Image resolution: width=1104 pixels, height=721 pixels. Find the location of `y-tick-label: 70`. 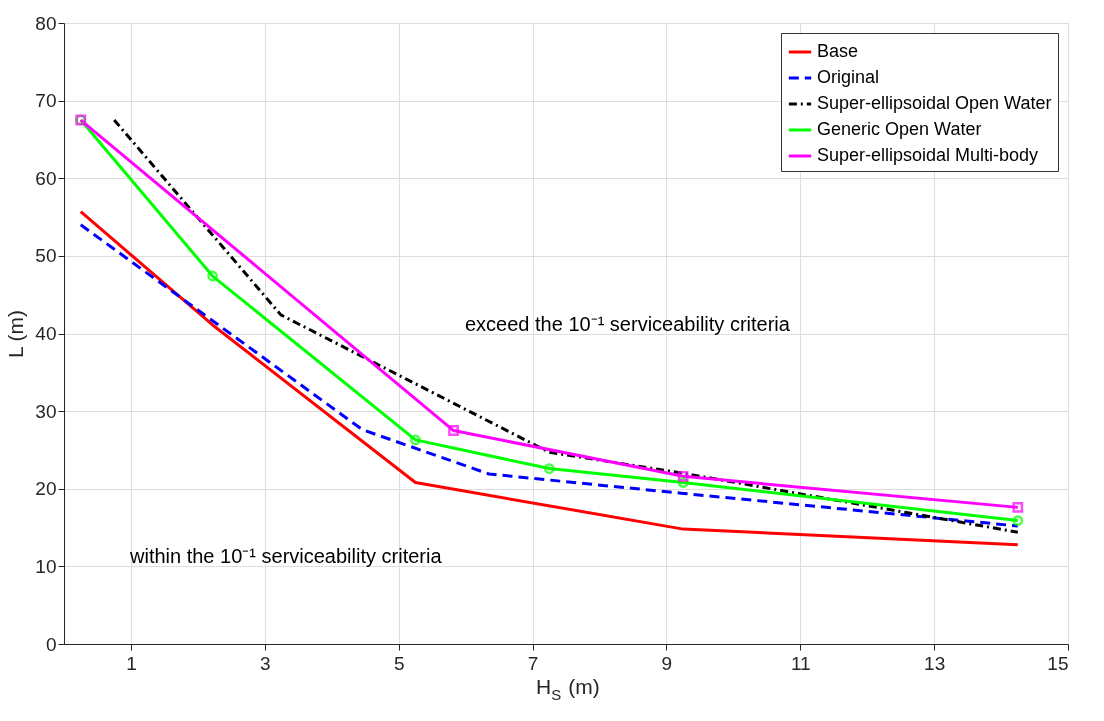

y-tick-label: 70 is located at coordinates (46, 101).